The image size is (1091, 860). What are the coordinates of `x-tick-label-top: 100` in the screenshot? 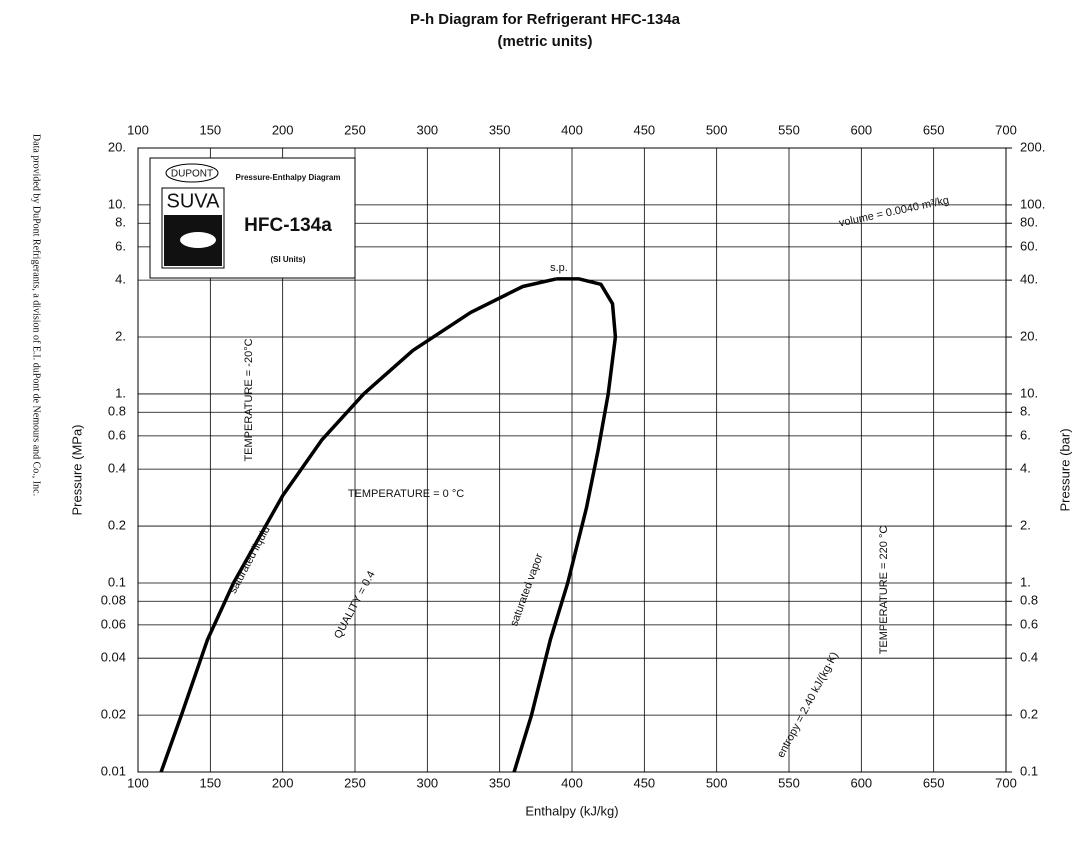 It's located at (138, 129).